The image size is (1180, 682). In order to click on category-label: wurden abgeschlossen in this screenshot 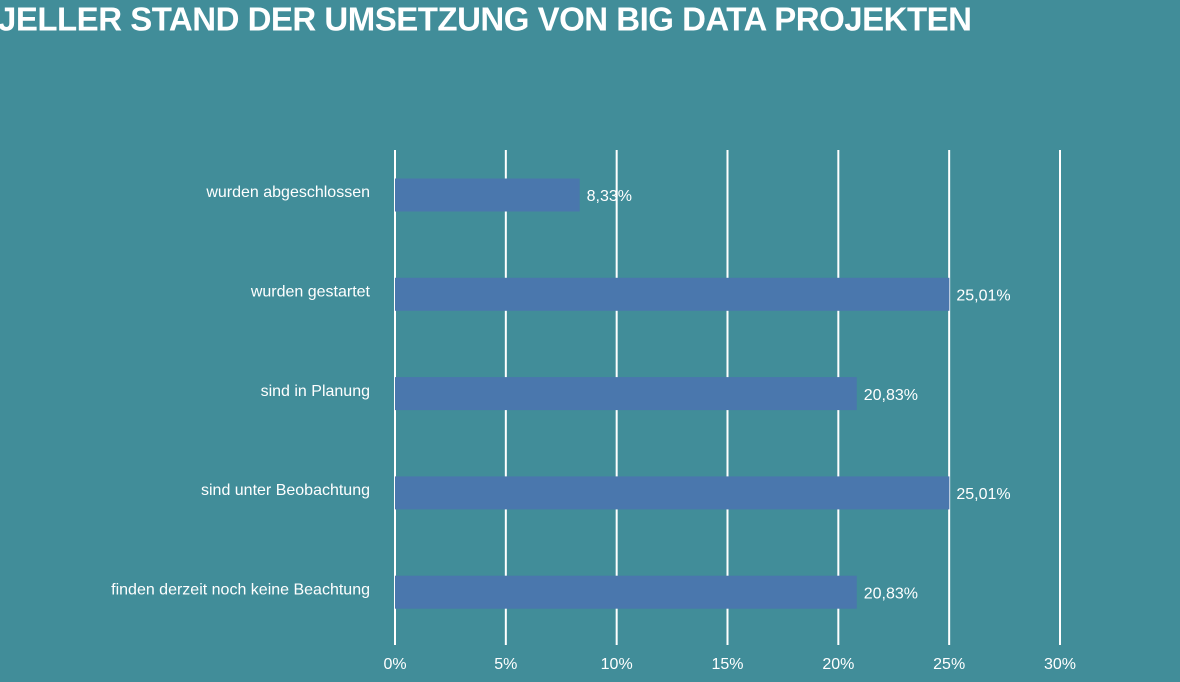, I will do `click(287, 192)`.